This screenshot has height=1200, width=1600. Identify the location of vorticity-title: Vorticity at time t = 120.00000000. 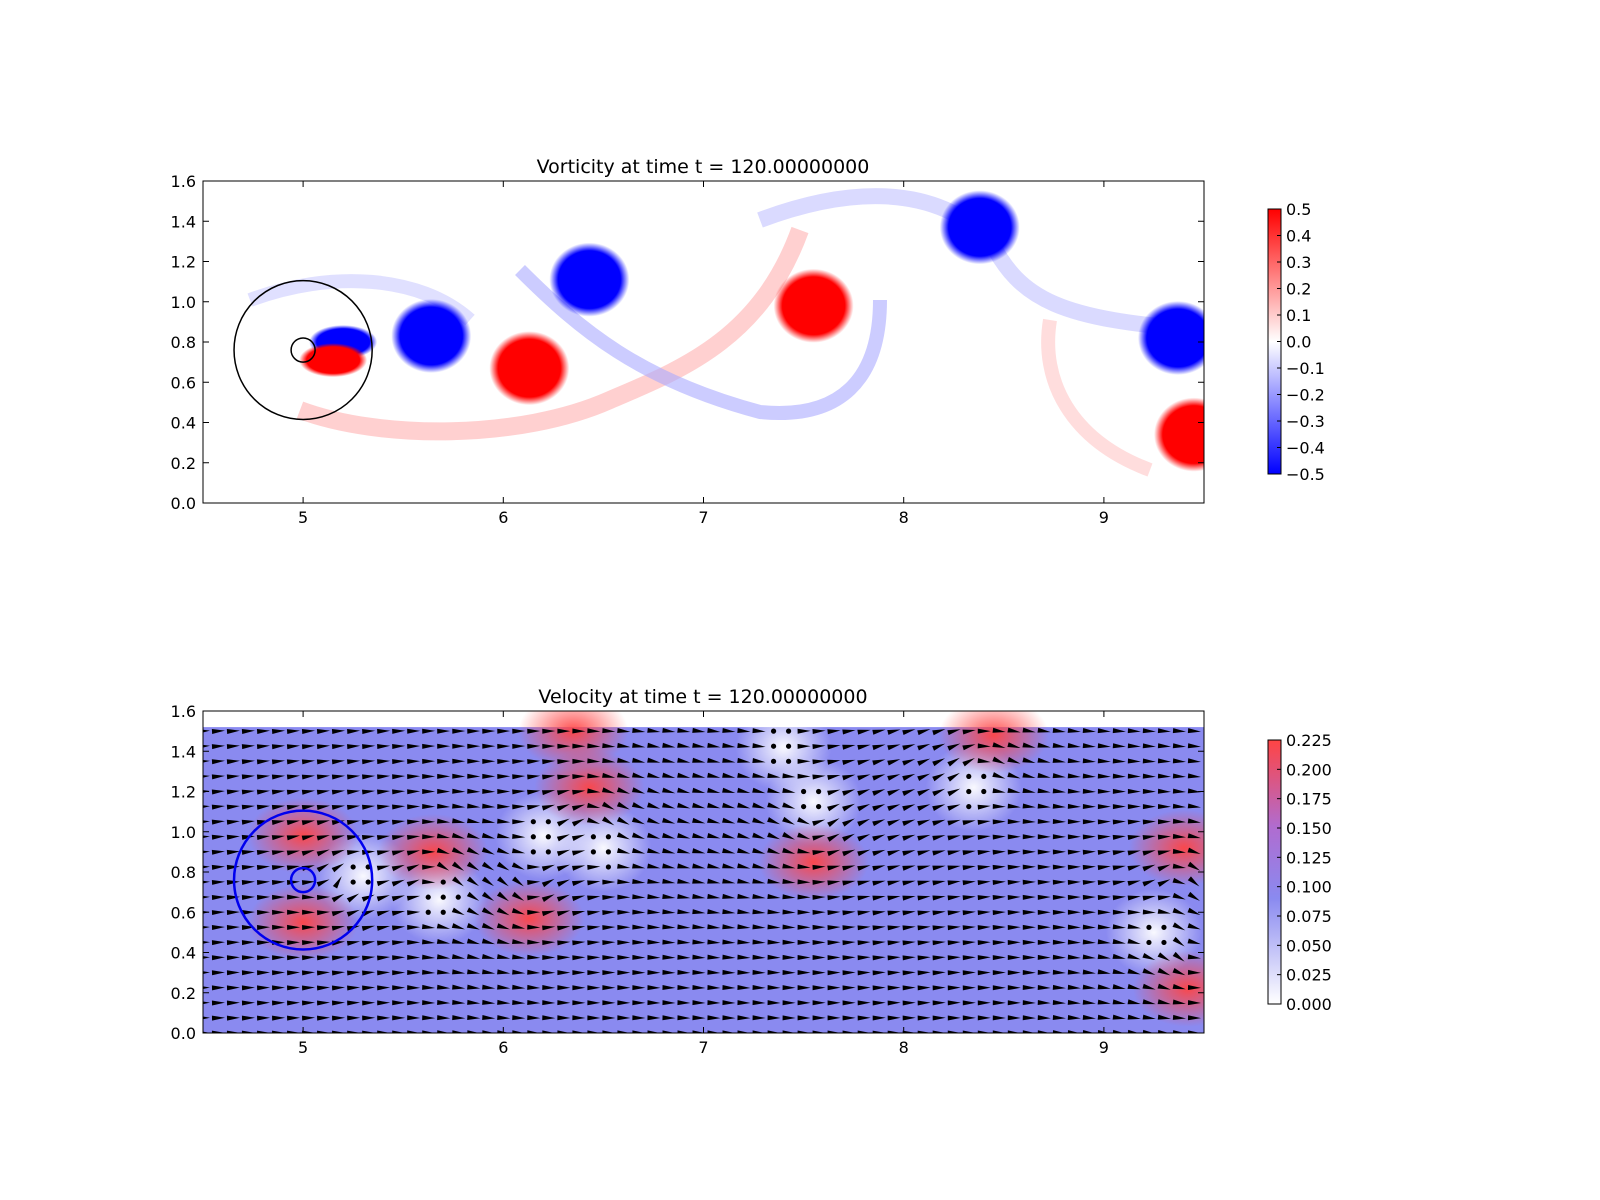
(703, 167).